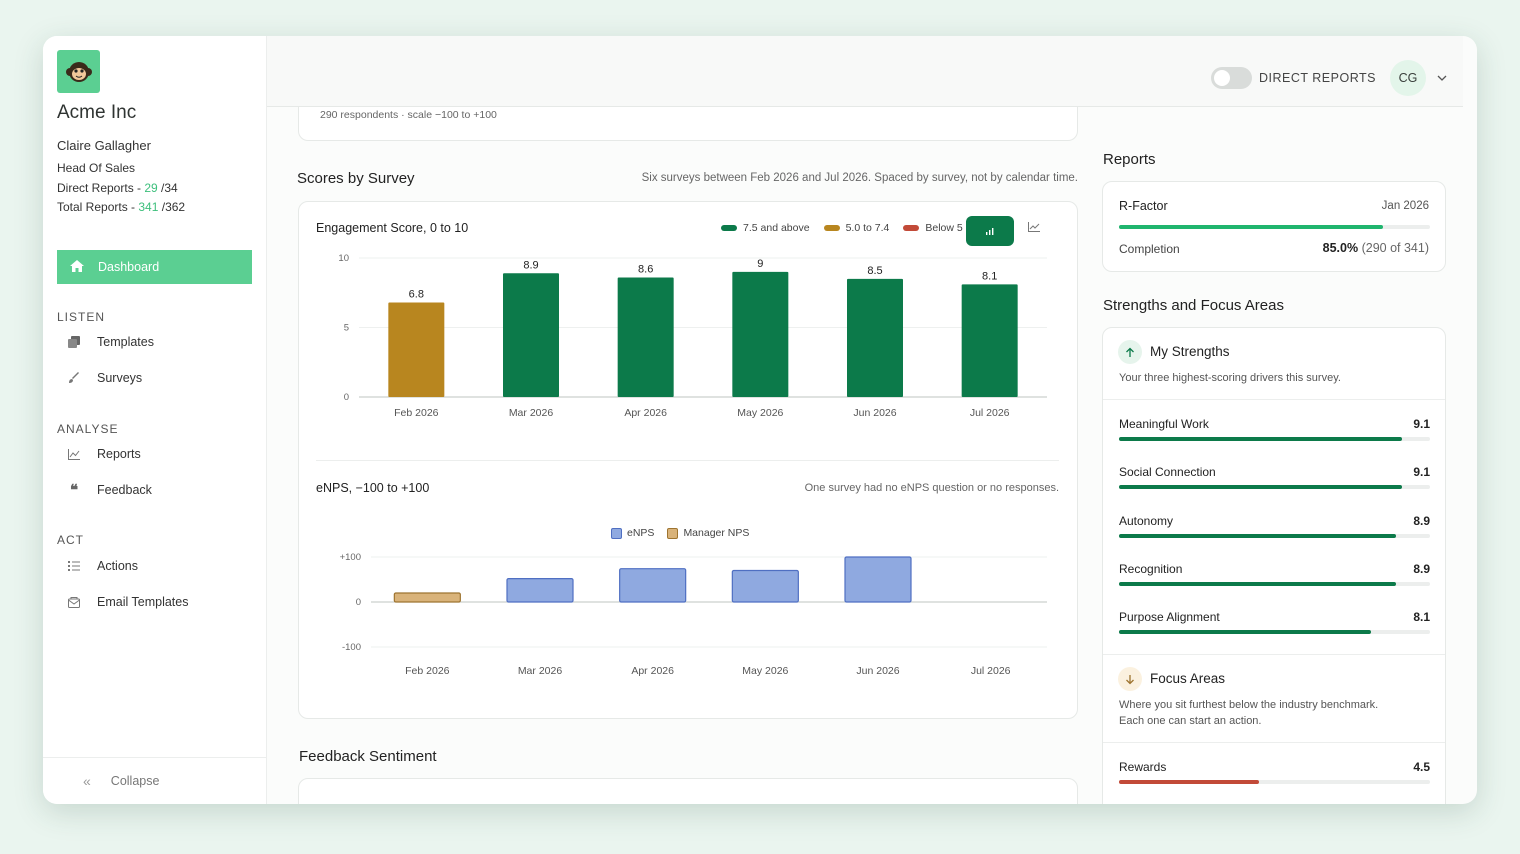  What do you see at coordinates (109, 490) in the screenshot?
I see `sidebar-item-feedback: ❝ Feedback` at bounding box center [109, 490].